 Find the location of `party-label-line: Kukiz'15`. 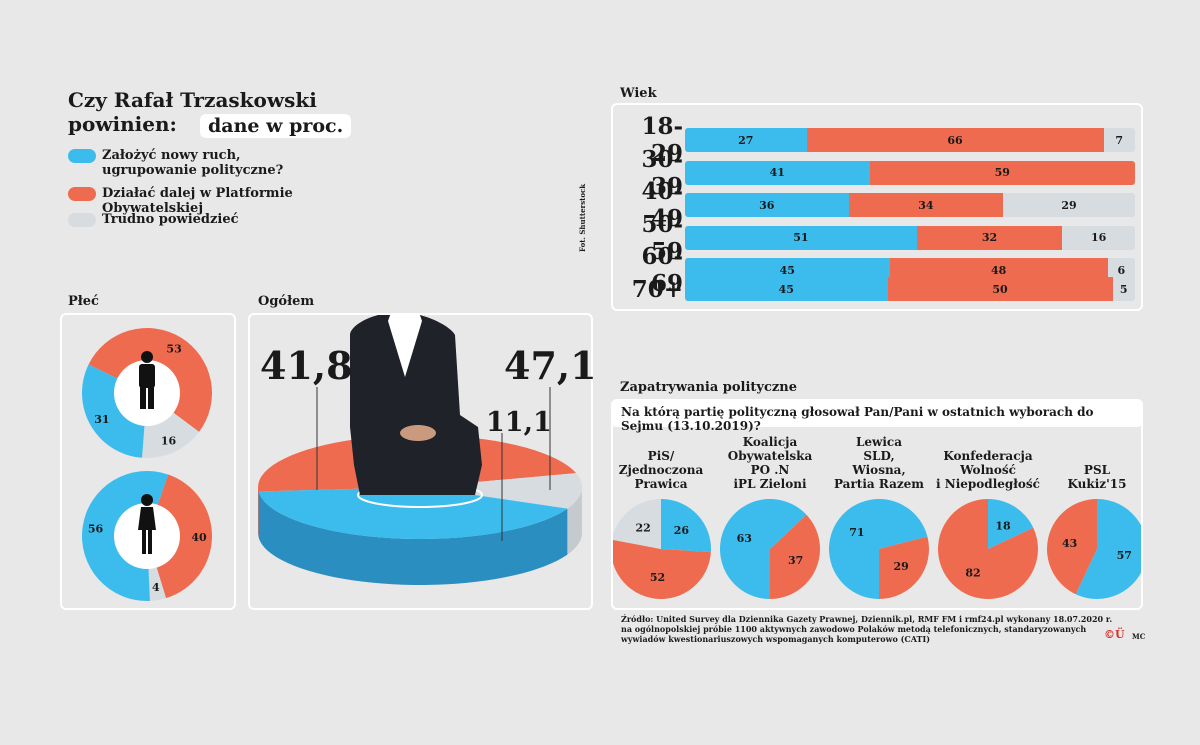

party-label-line: Kukiz'15 is located at coordinates (1097, 484).